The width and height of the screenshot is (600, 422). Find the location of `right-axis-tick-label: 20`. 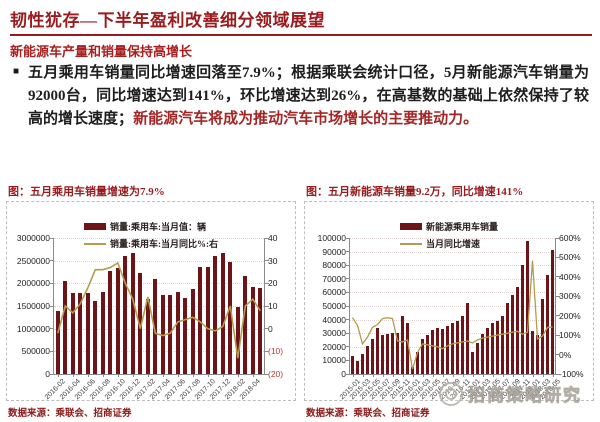

right-axis-tick-label: 20 is located at coordinates (273, 283).